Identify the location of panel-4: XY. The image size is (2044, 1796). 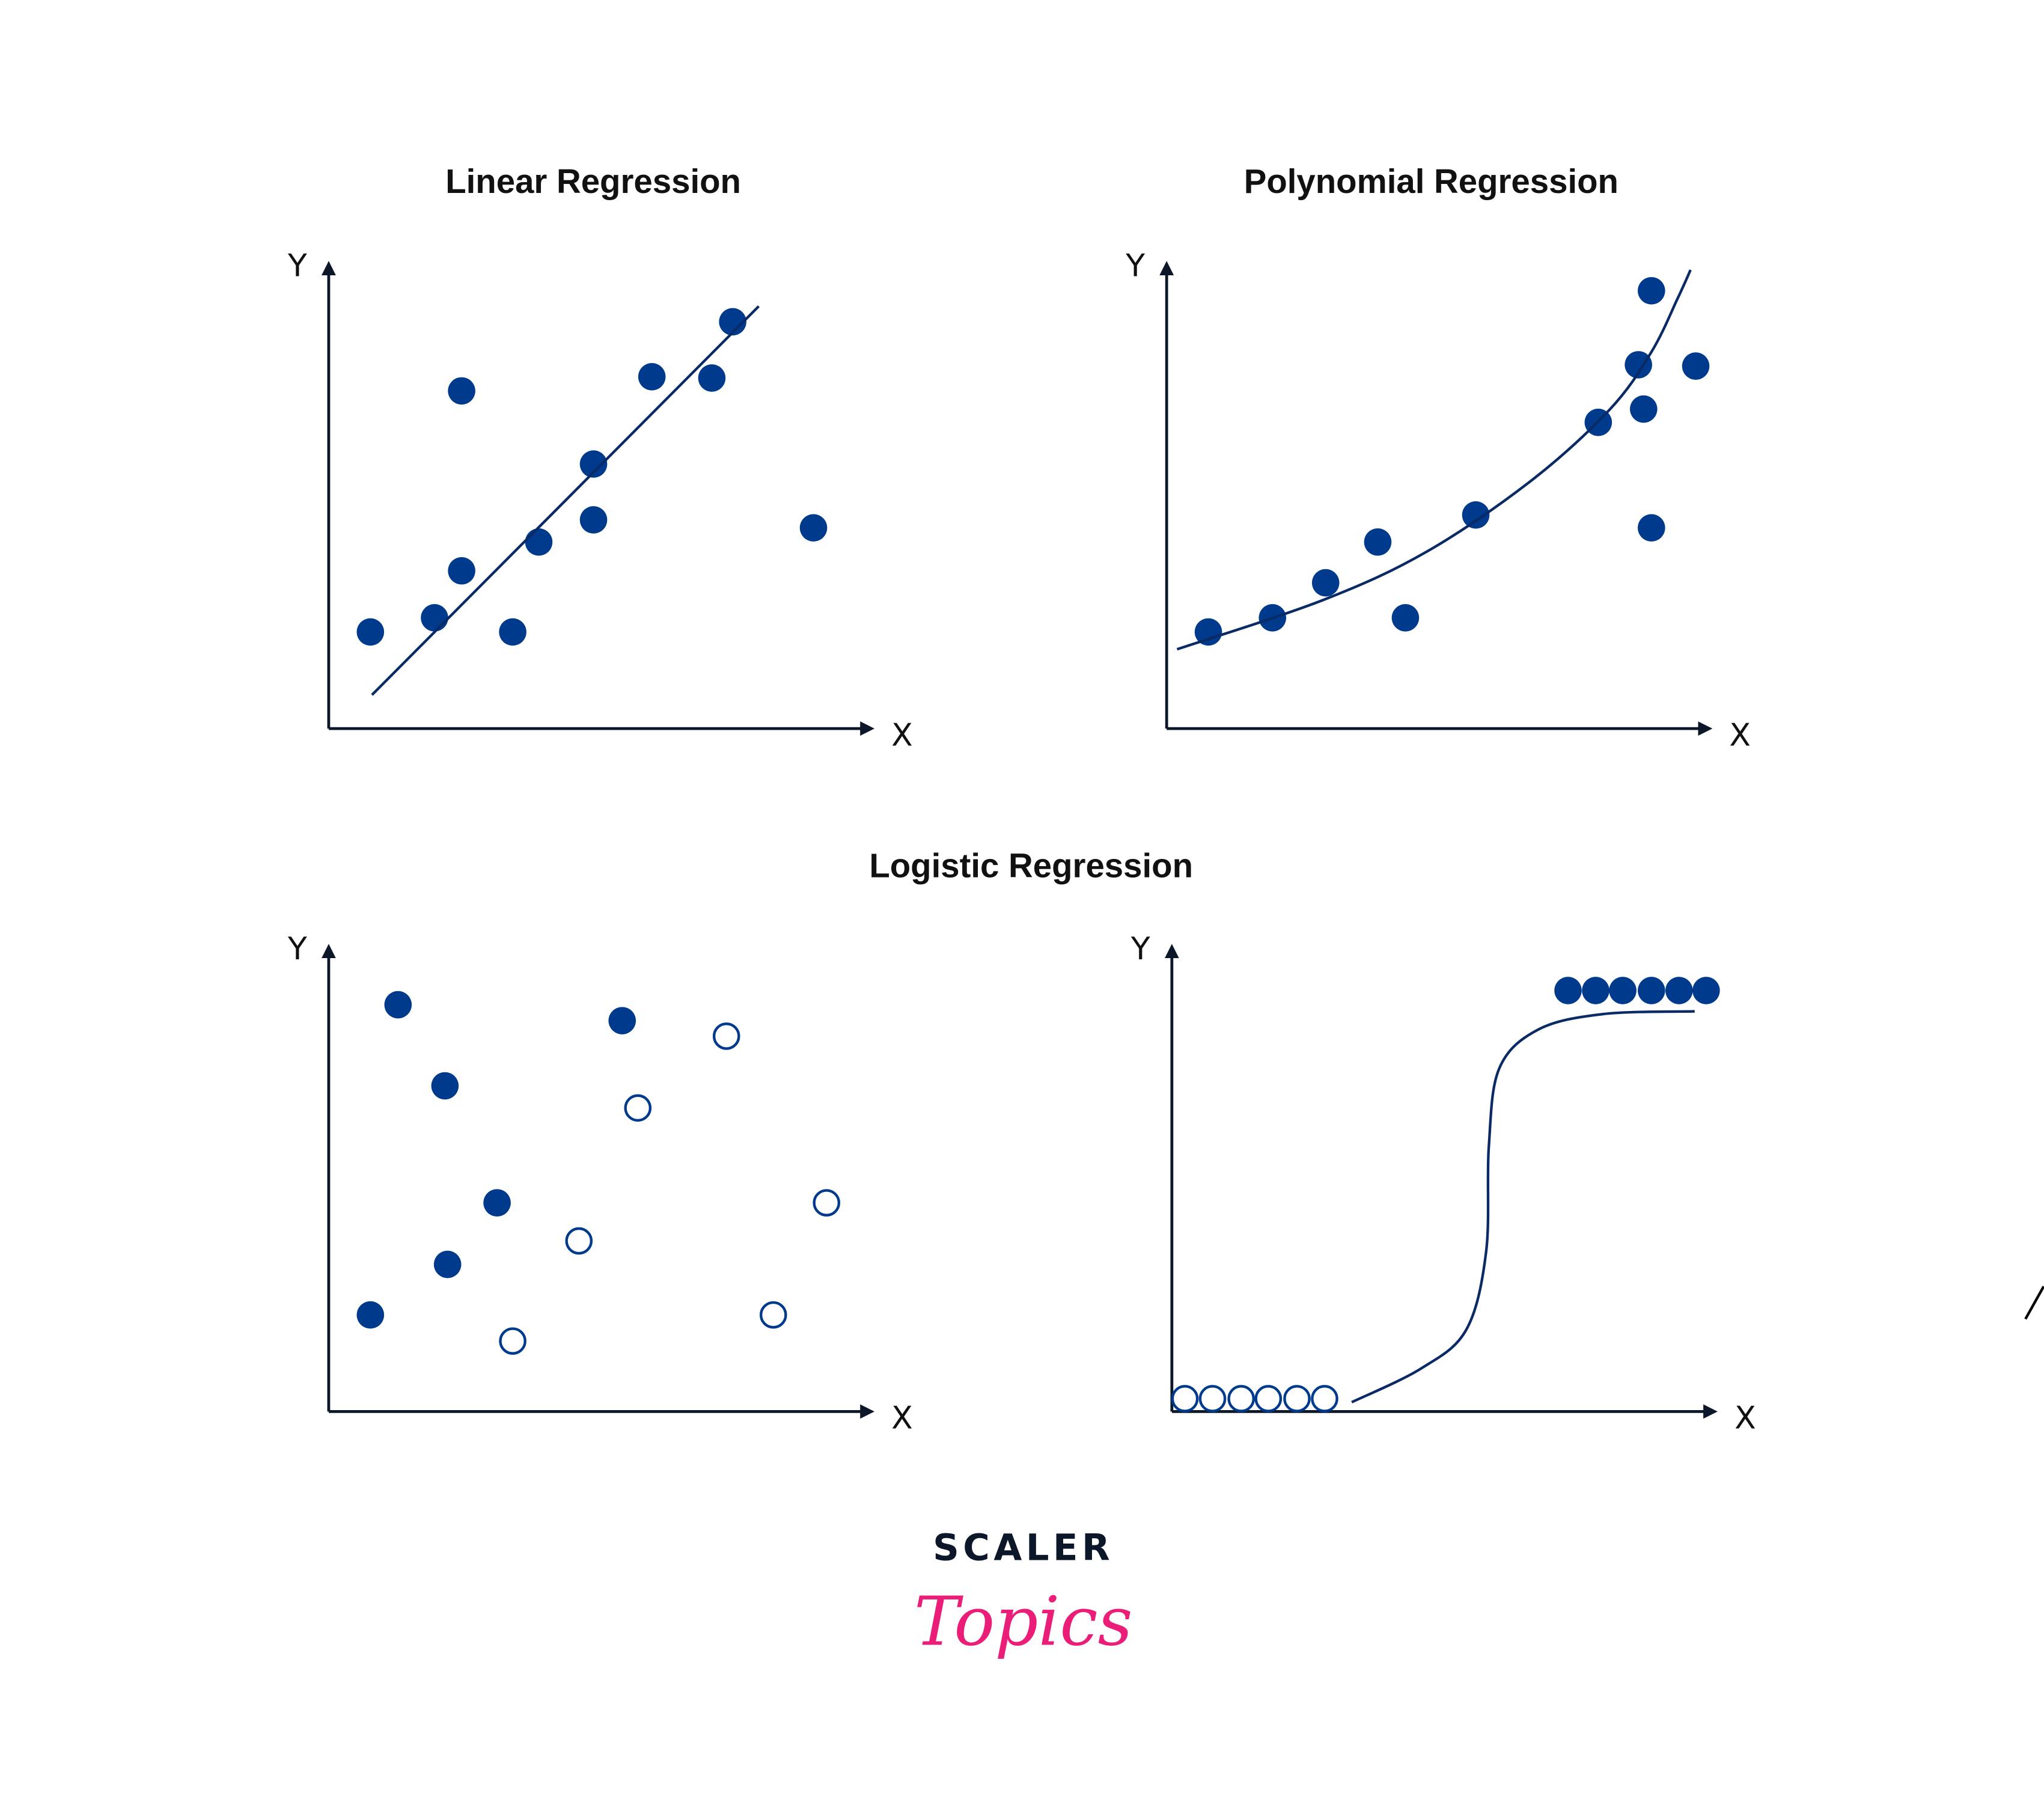
(1443, 1184).